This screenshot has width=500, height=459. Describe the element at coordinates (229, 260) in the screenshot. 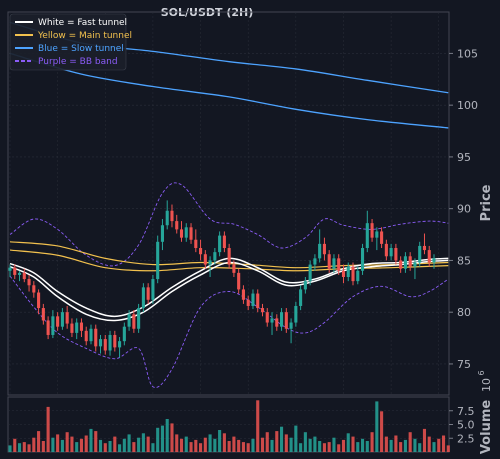

I see `main-2-line` at that location.